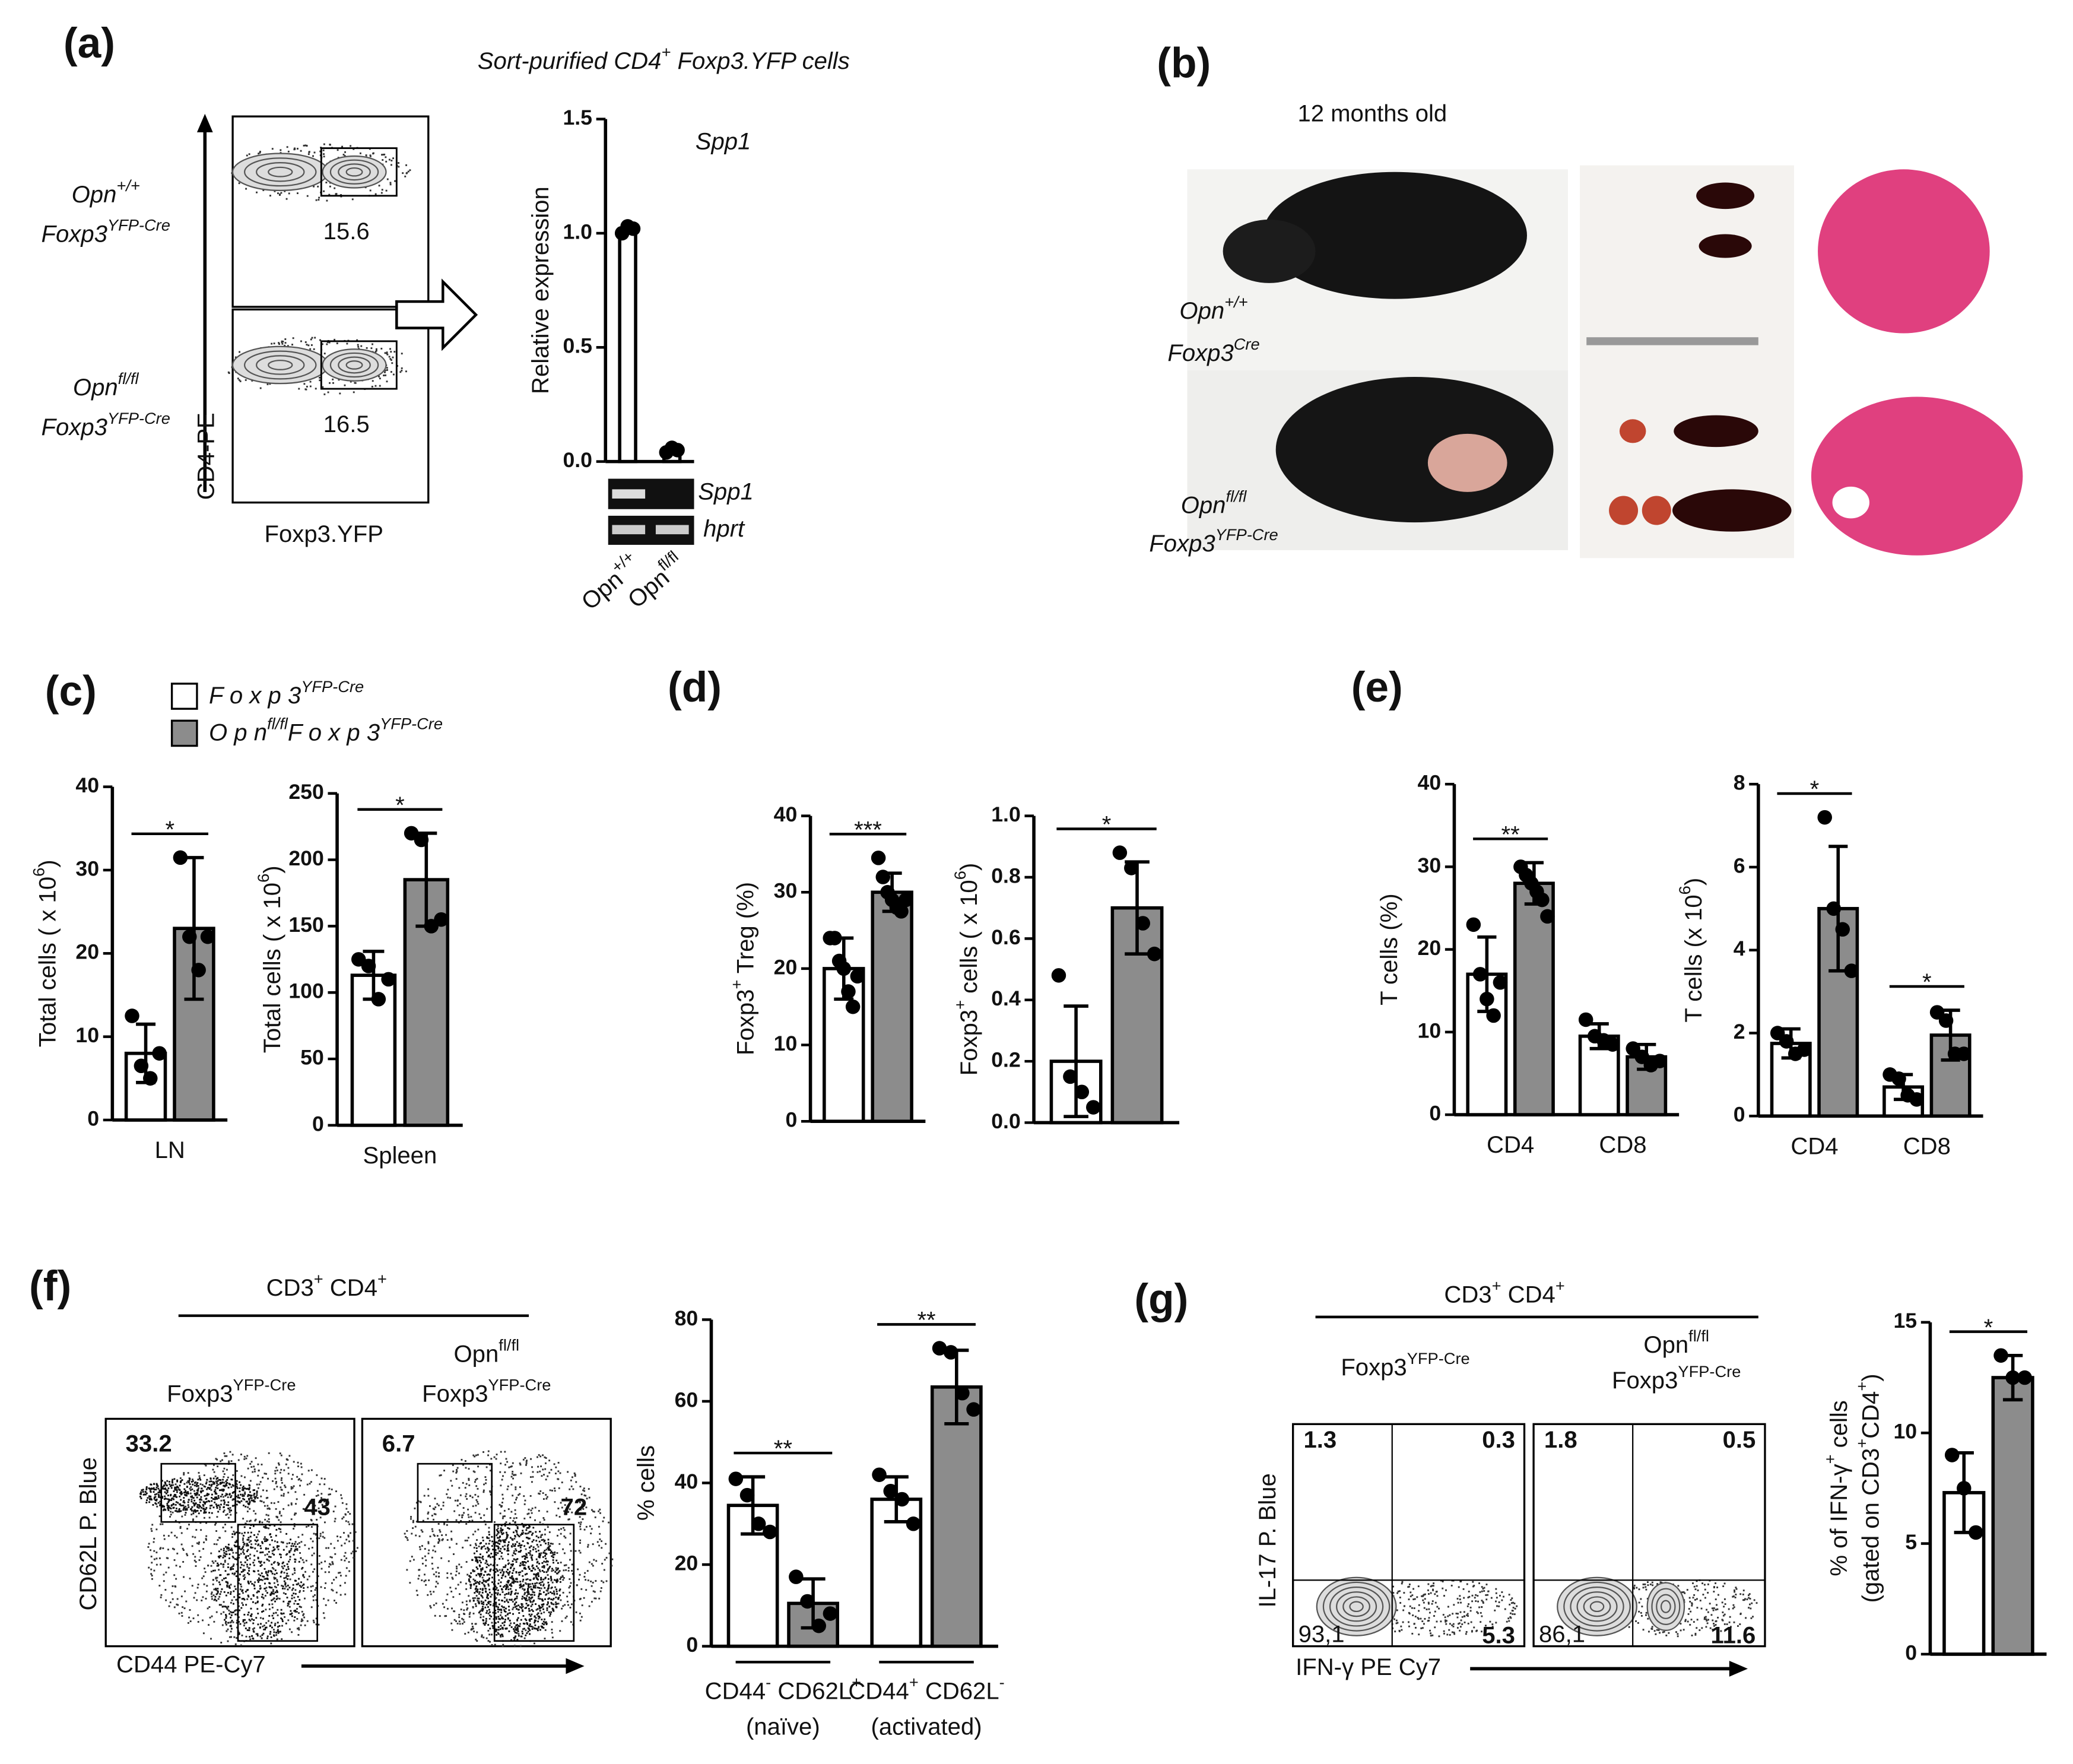 This screenshot has width=2073, height=1764. What do you see at coordinates (138, 418) in the screenshot?
I see `superscript: YFP-Cre` at bounding box center [138, 418].